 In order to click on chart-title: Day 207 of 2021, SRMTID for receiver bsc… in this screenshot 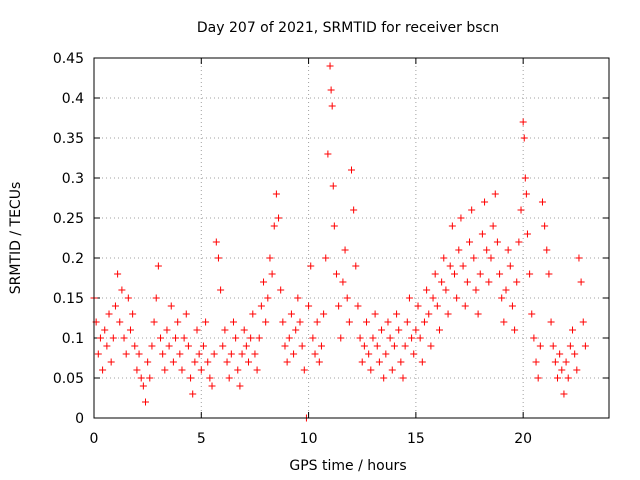, I will do `click(348, 28)`.